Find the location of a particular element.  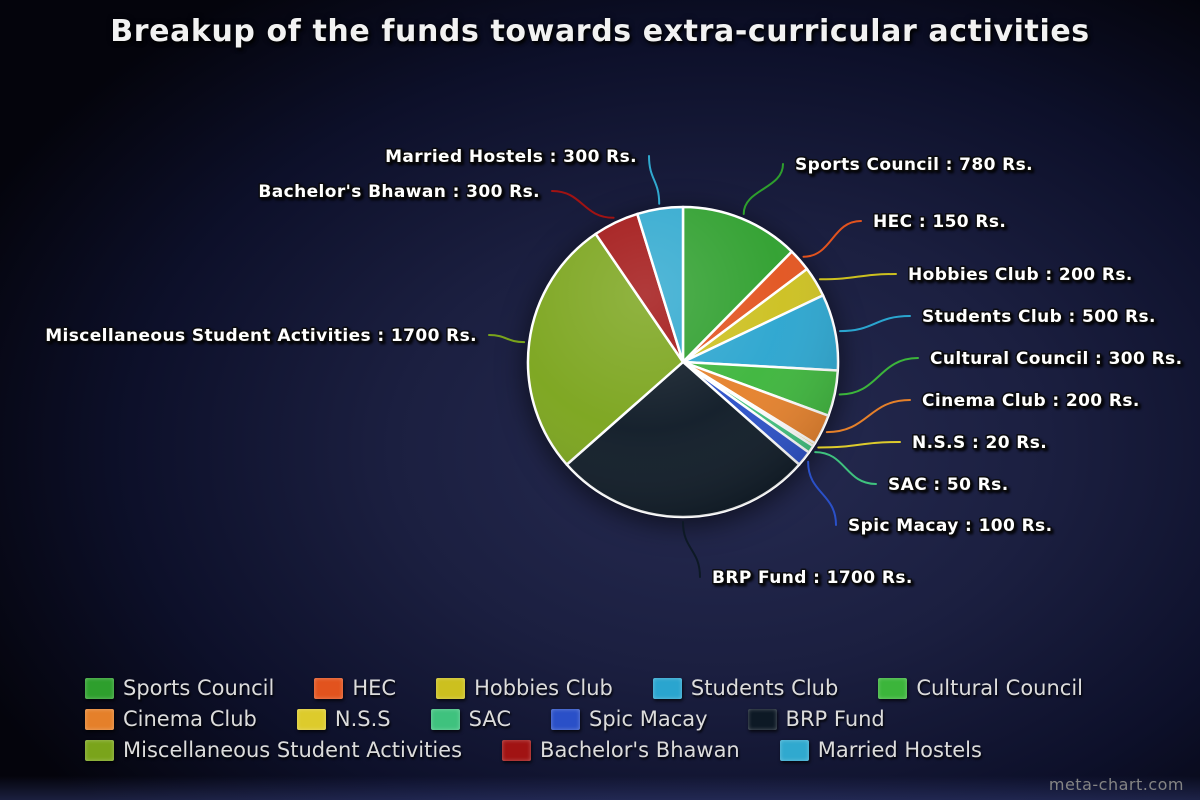

callout-label-spic-macay: Spic Macay : 100 Rs. is located at coordinates (950, 526).